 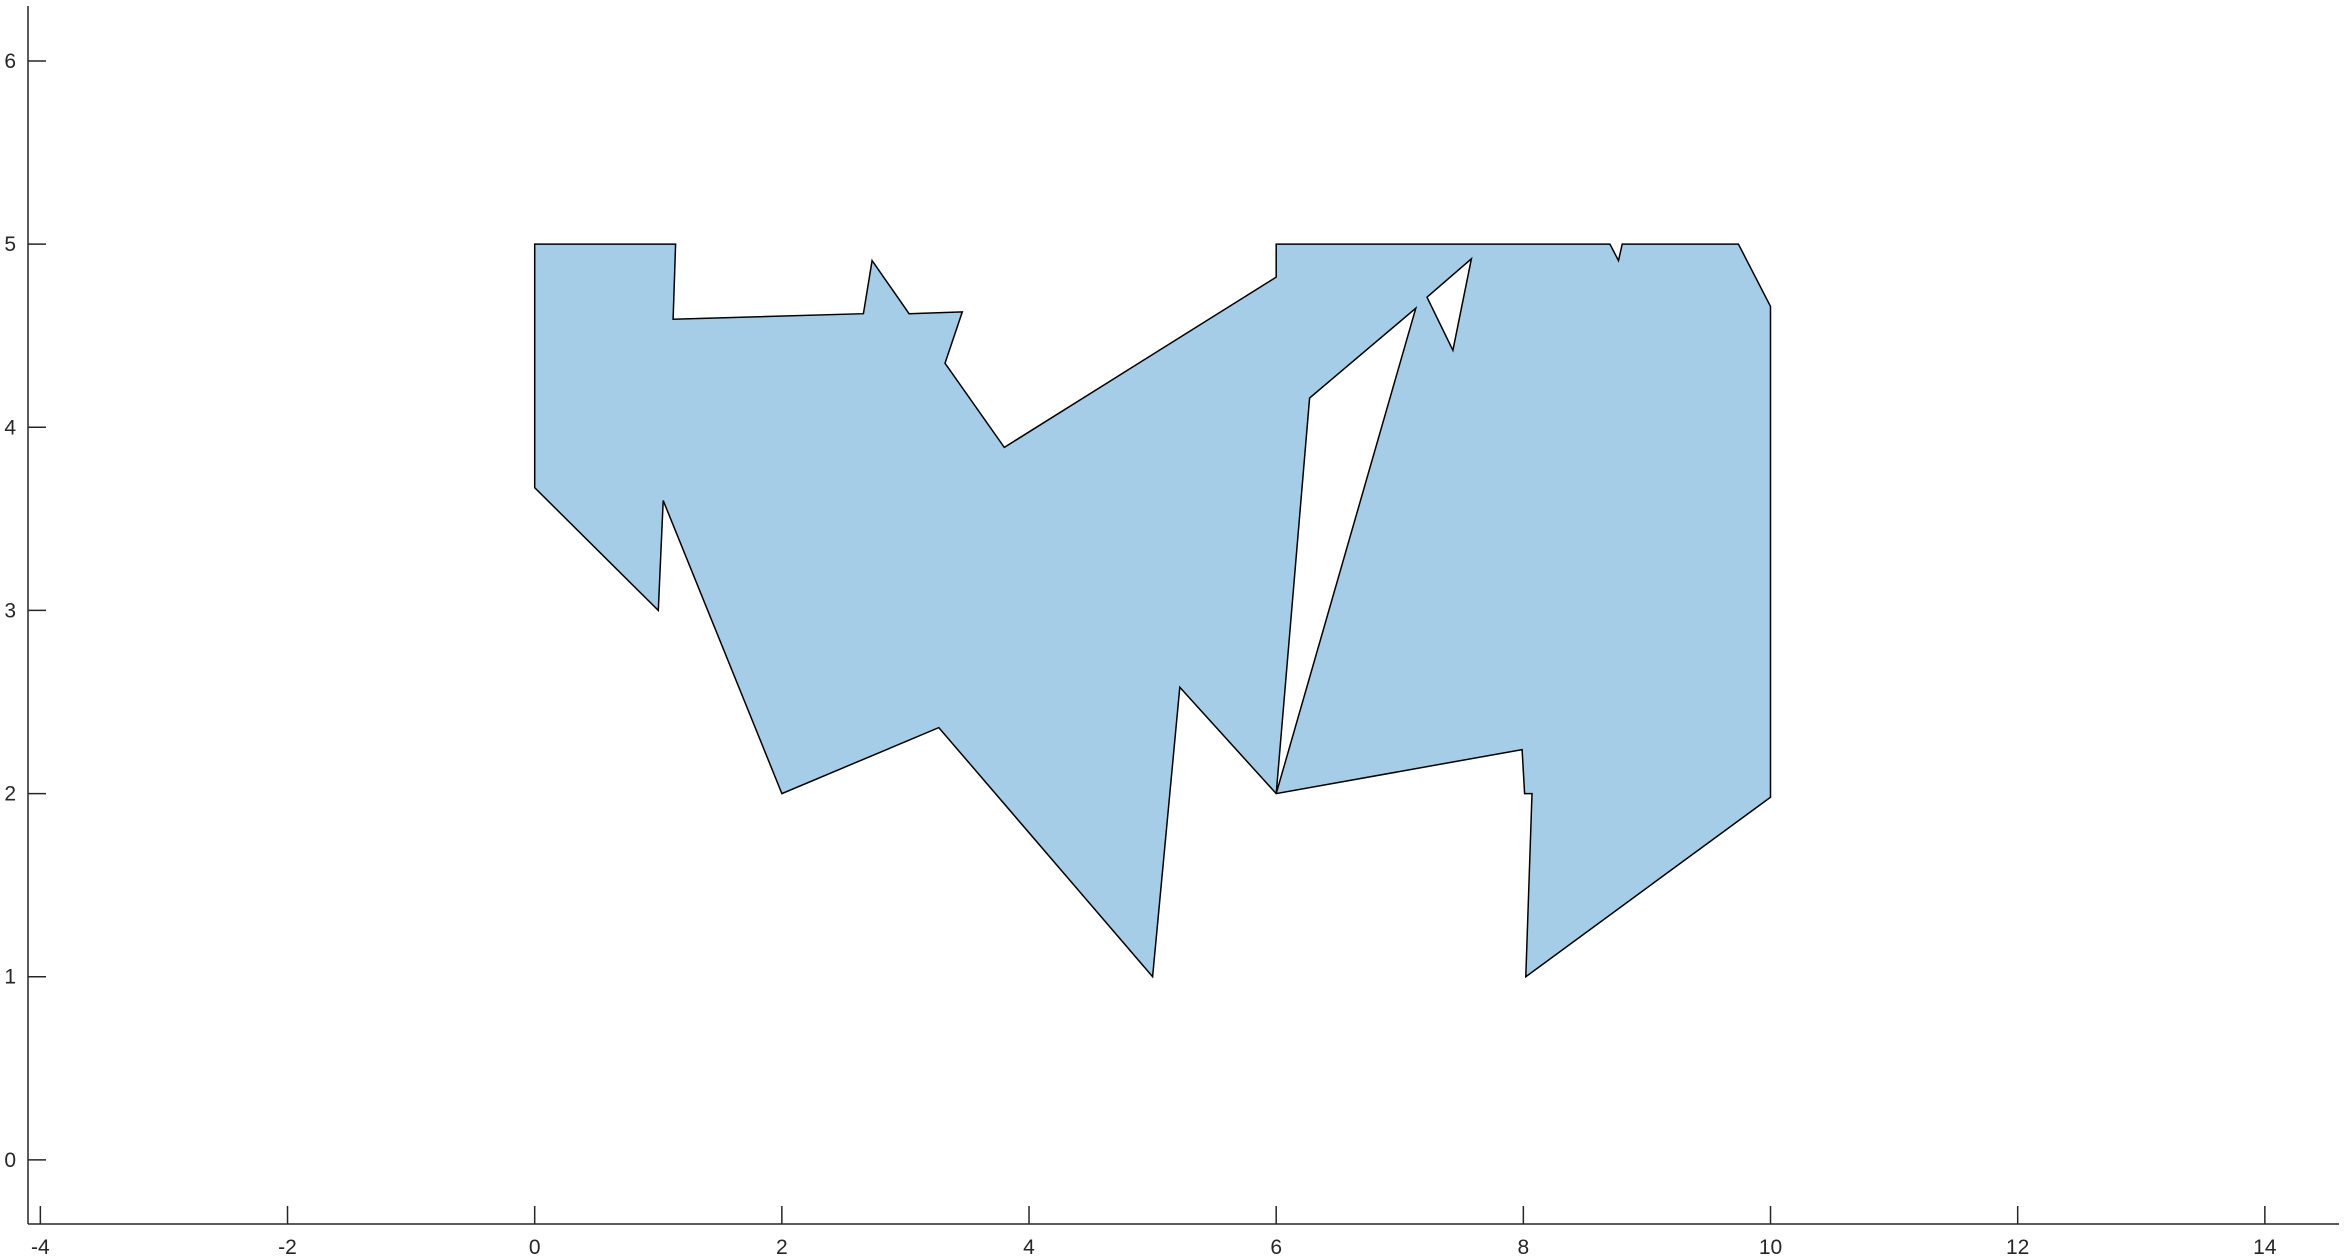 I want to click on x-tick-label: -2, so click(x=287, y=1247).